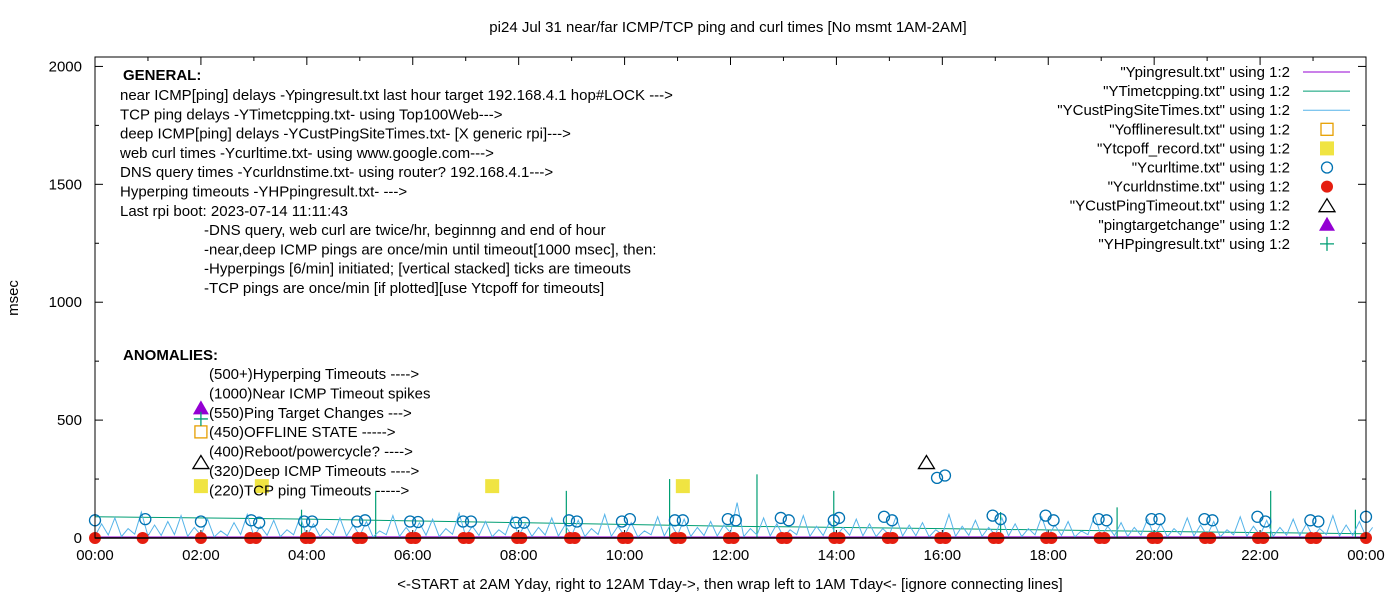 The image size is (1400, 600). I want to click on x-tick-label: 08:00, so click(519, 555).